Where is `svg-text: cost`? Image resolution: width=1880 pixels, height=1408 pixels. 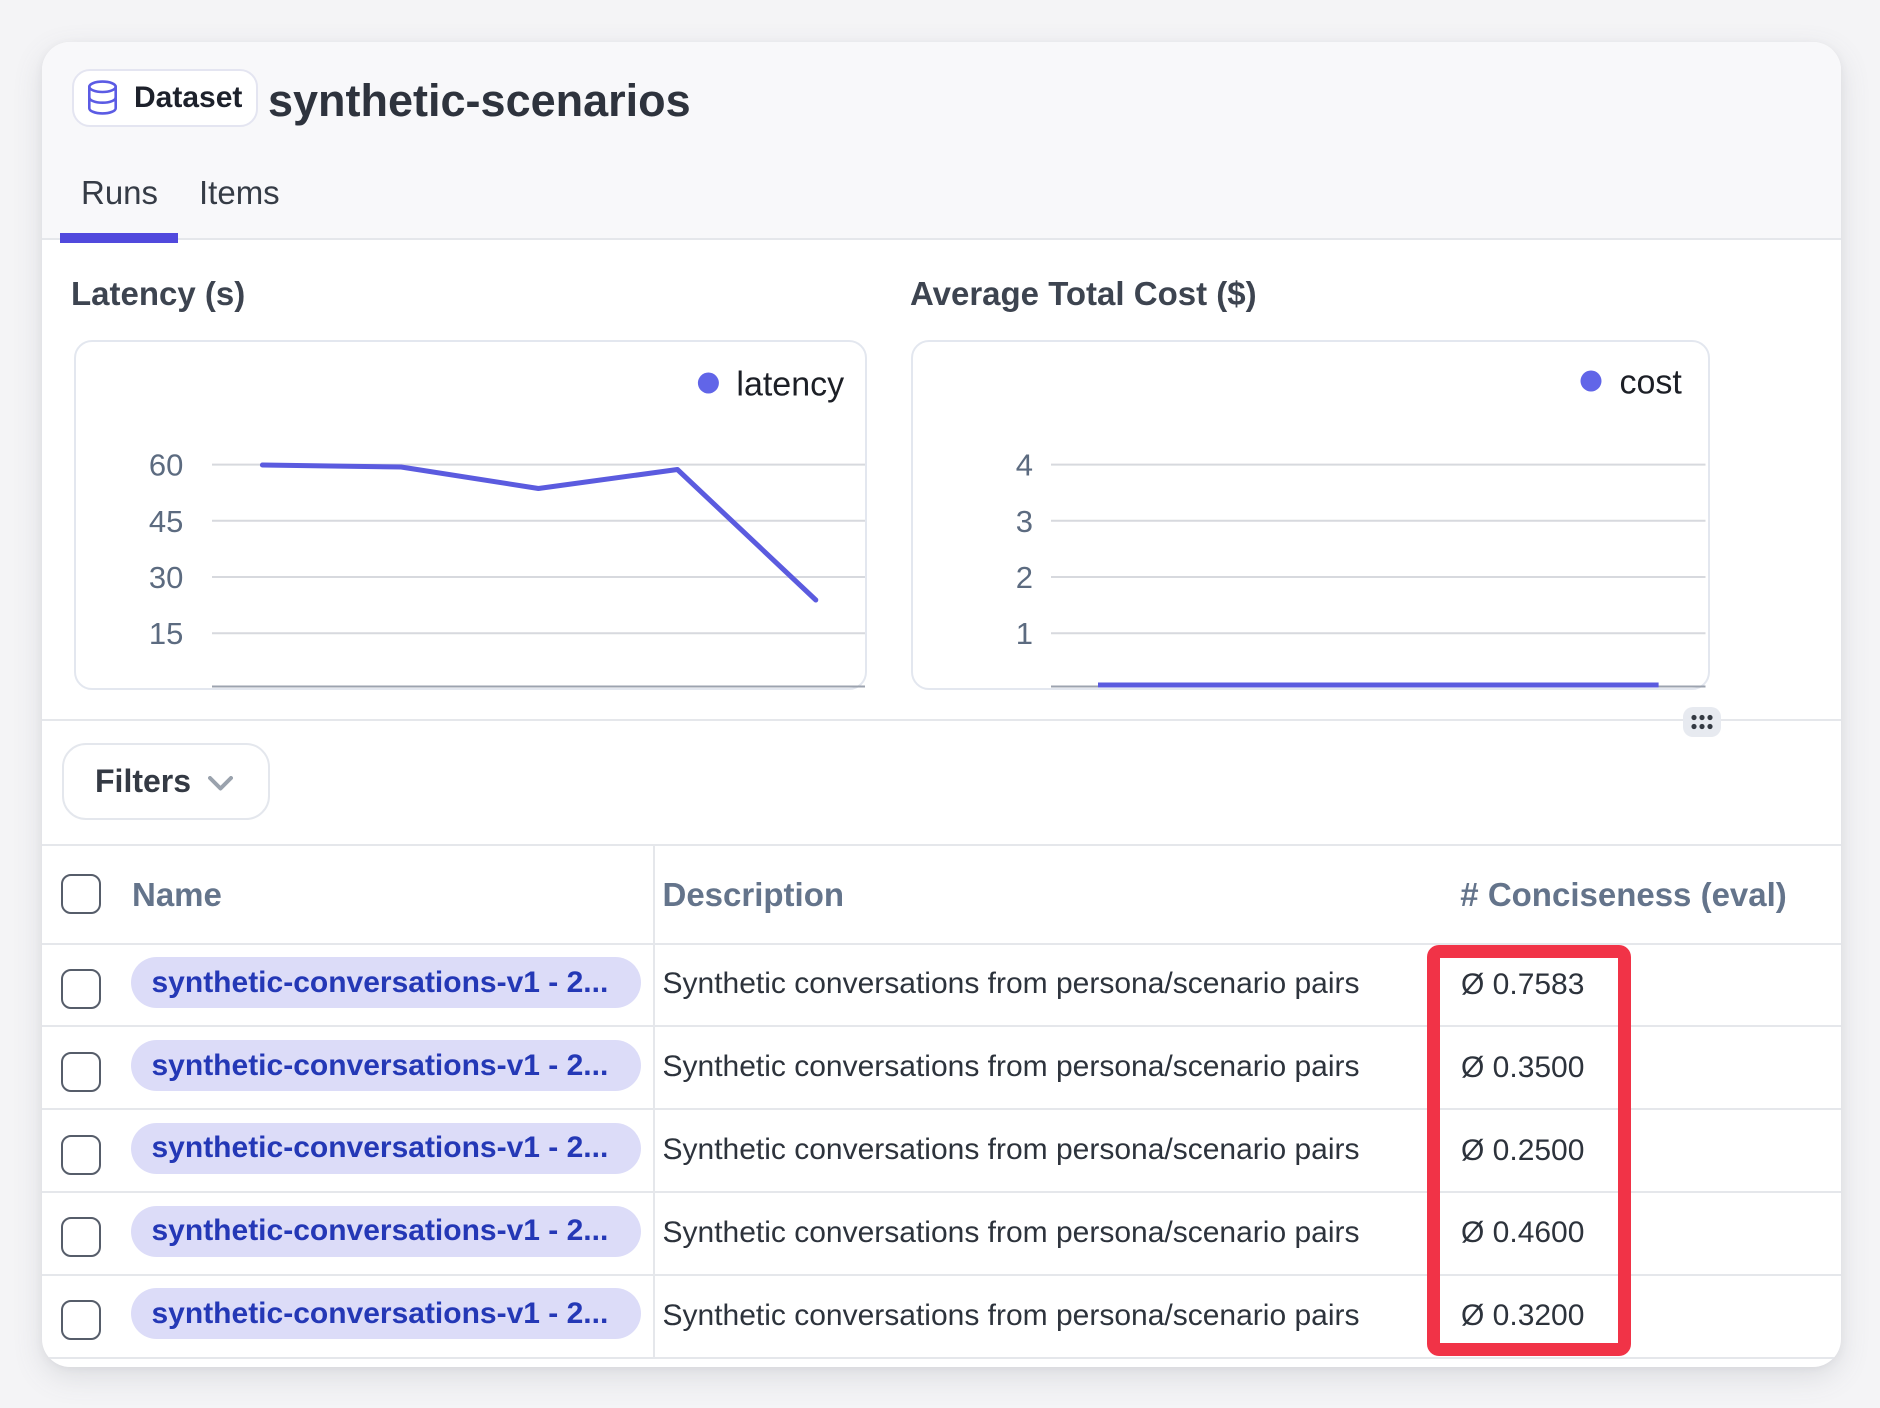
svg-text: cost is located at coordinates (1651, 382).